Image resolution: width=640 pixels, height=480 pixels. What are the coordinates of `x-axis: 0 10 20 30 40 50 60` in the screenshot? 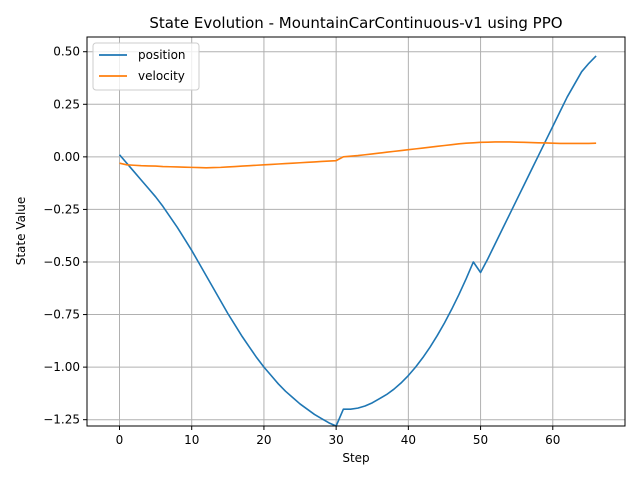 It's located at (338, 436).